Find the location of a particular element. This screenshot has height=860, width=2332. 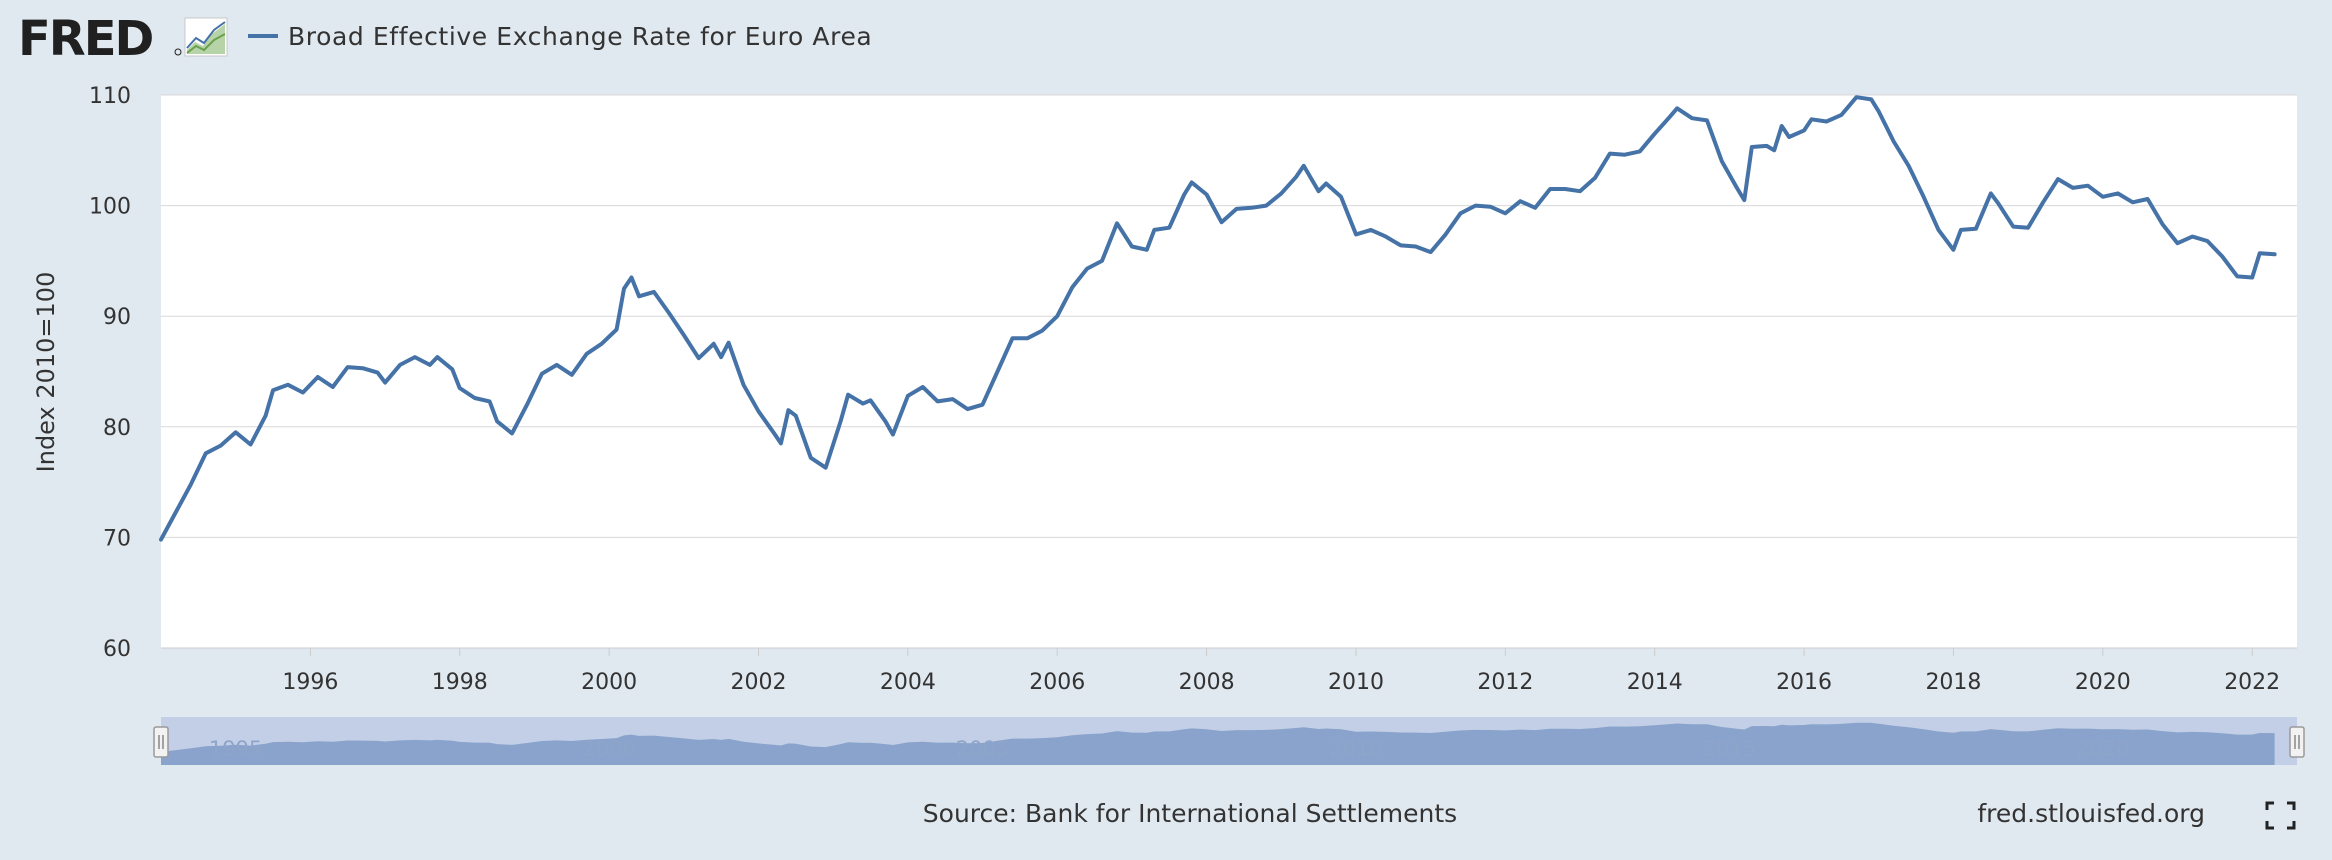

navigator-right-handle is located at coordinates (2297, 742).